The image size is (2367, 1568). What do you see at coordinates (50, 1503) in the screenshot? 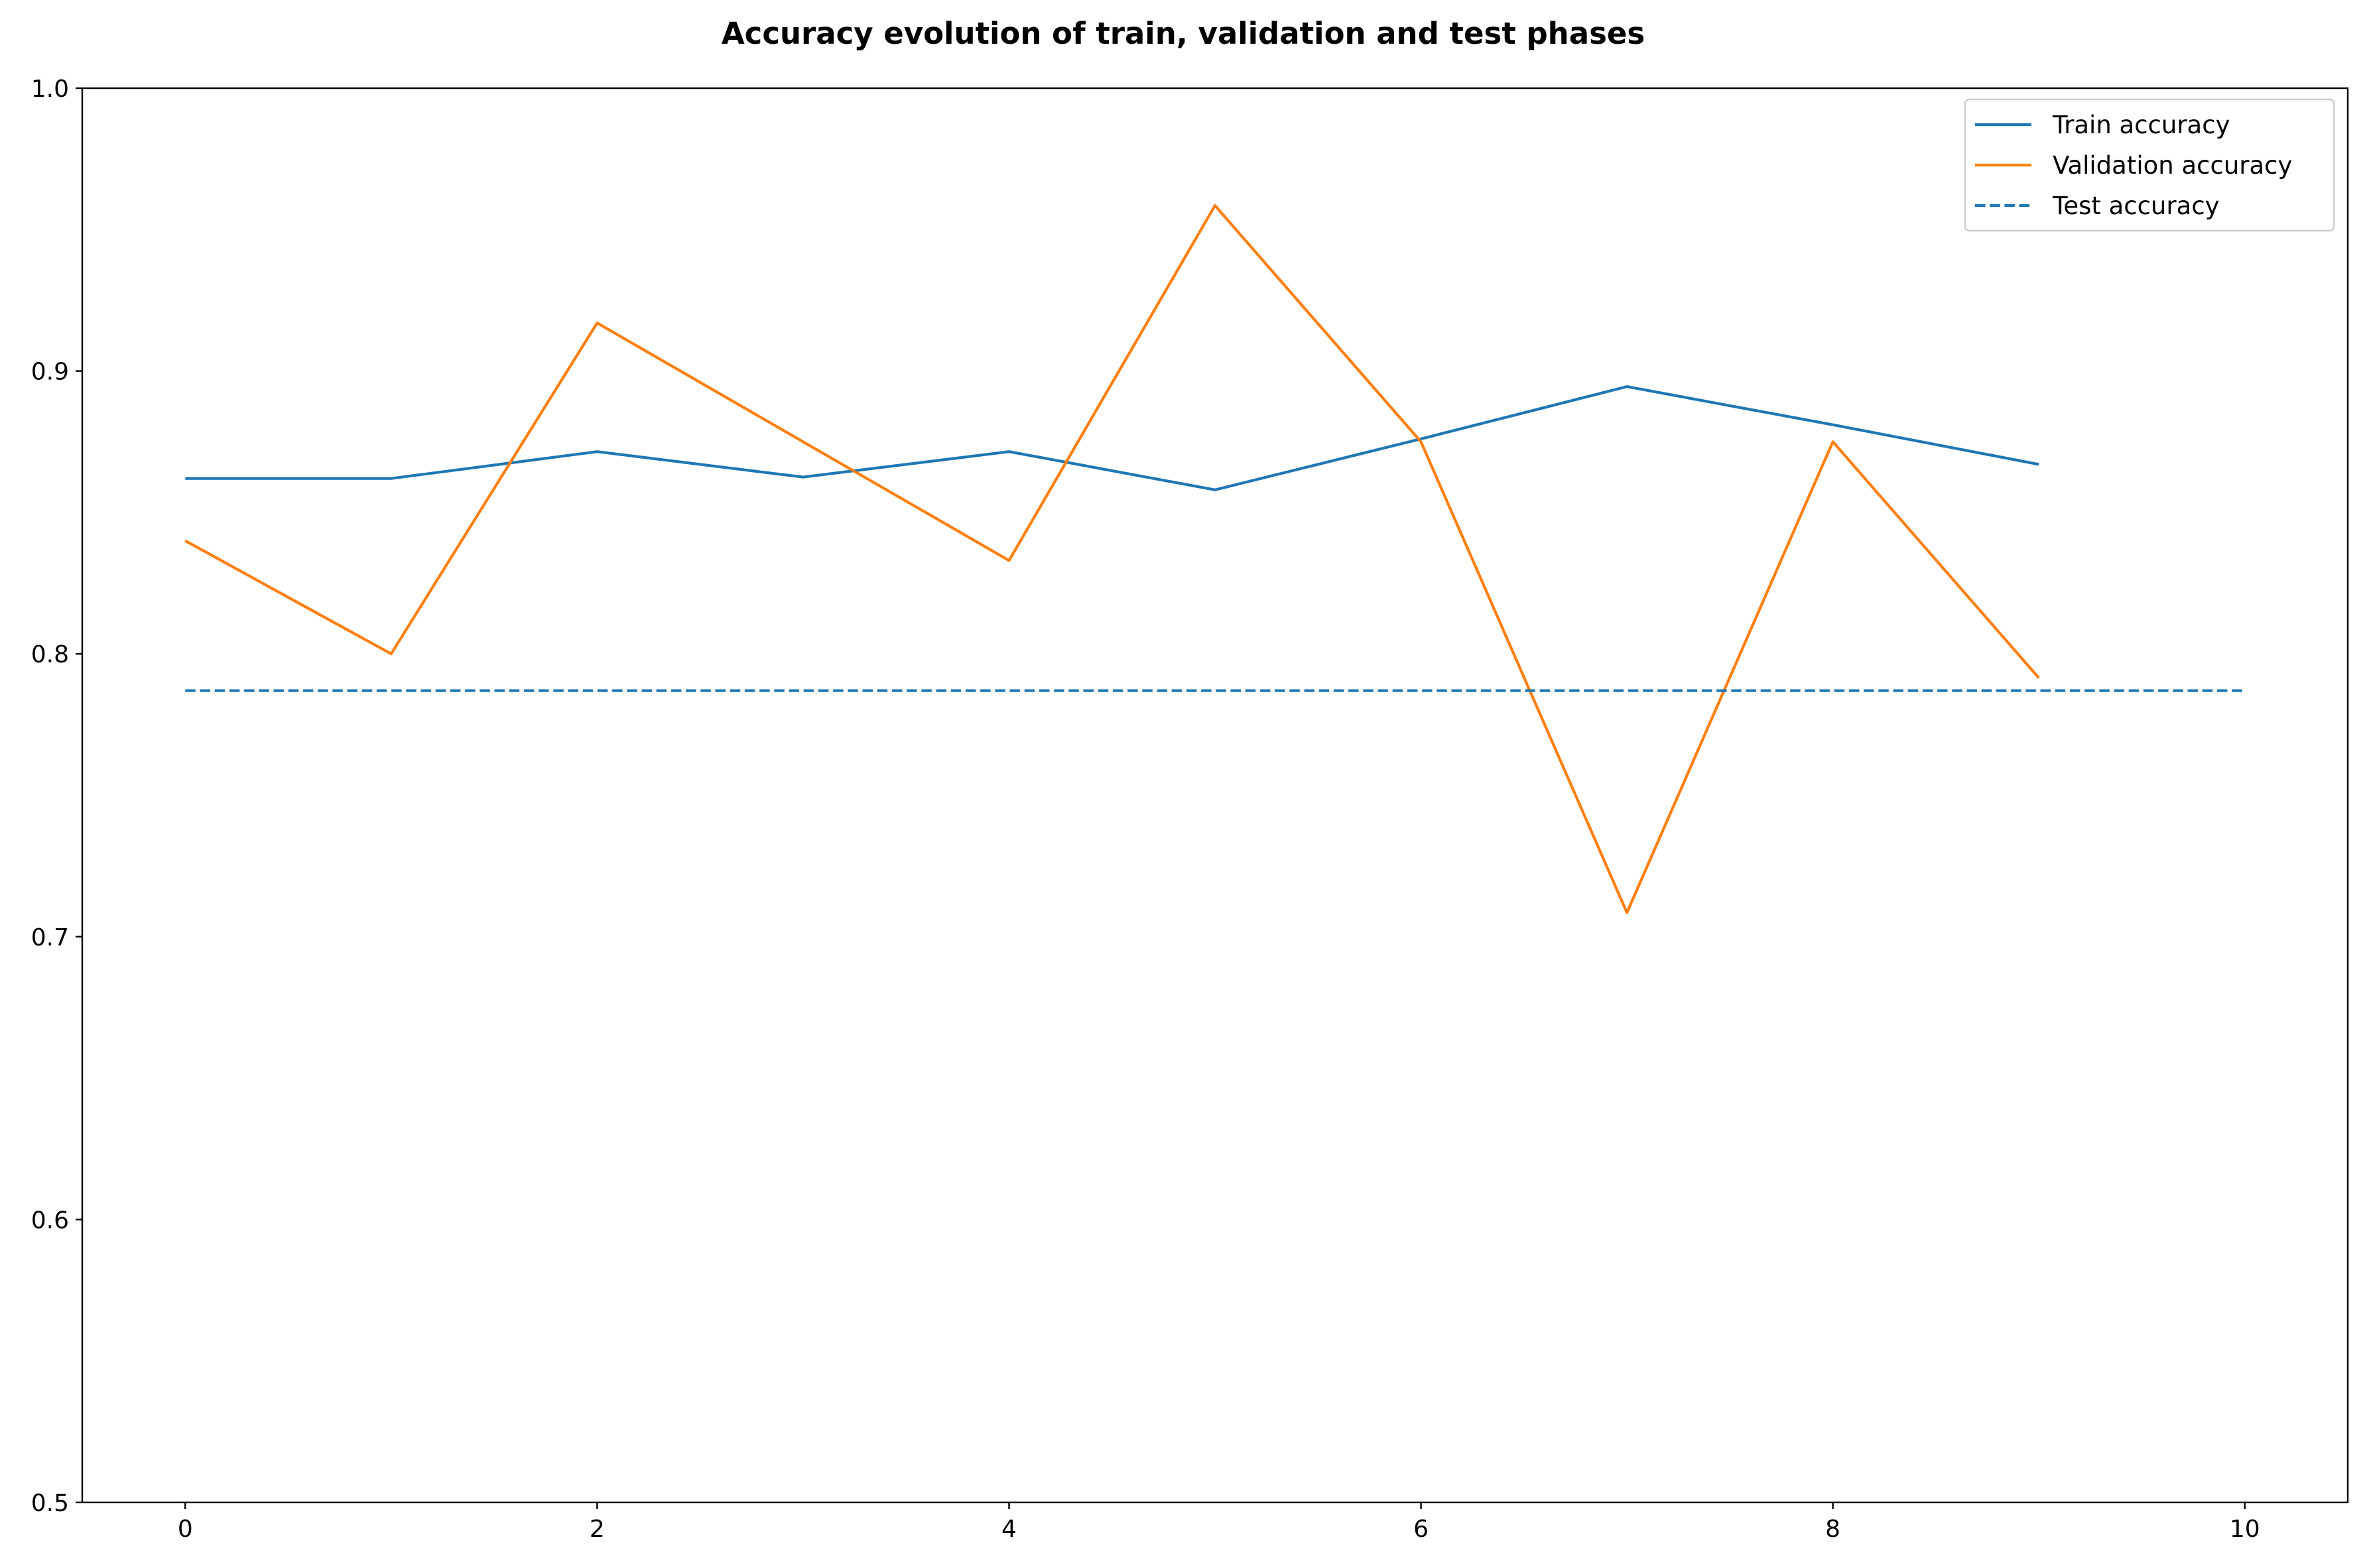
I see `y-tick-label: 0.5` at bounding box center [50, 1503].